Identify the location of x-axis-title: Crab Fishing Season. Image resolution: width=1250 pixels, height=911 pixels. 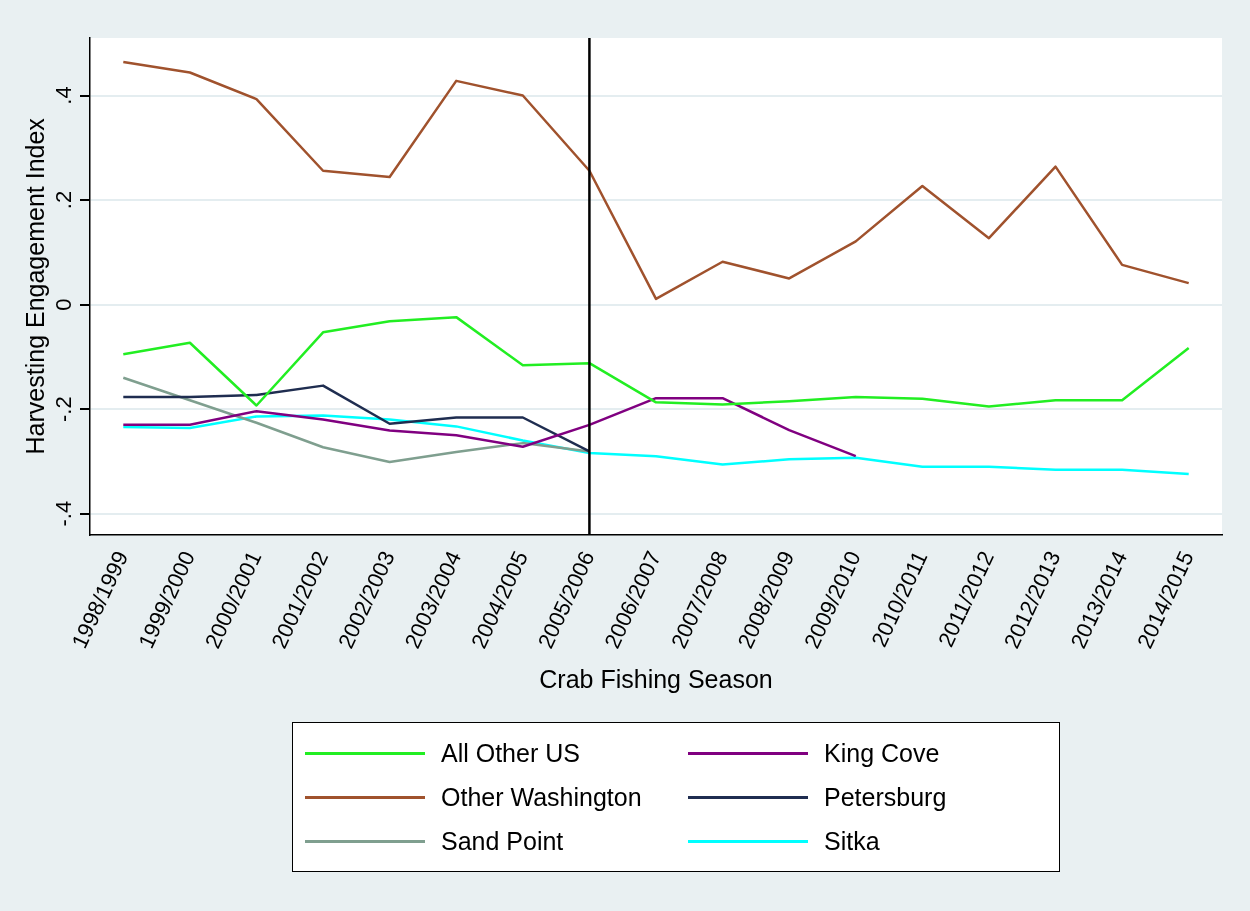
(656, 678).